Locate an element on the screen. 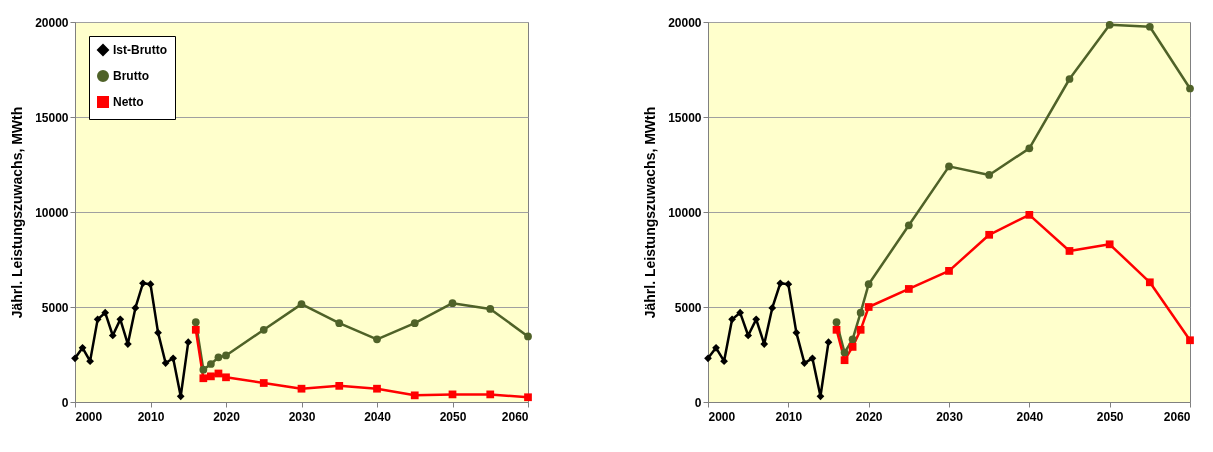 This screenshot has height=452, width=1213. legend-label: Ist-Brutto is located at coordinates (140, 50).